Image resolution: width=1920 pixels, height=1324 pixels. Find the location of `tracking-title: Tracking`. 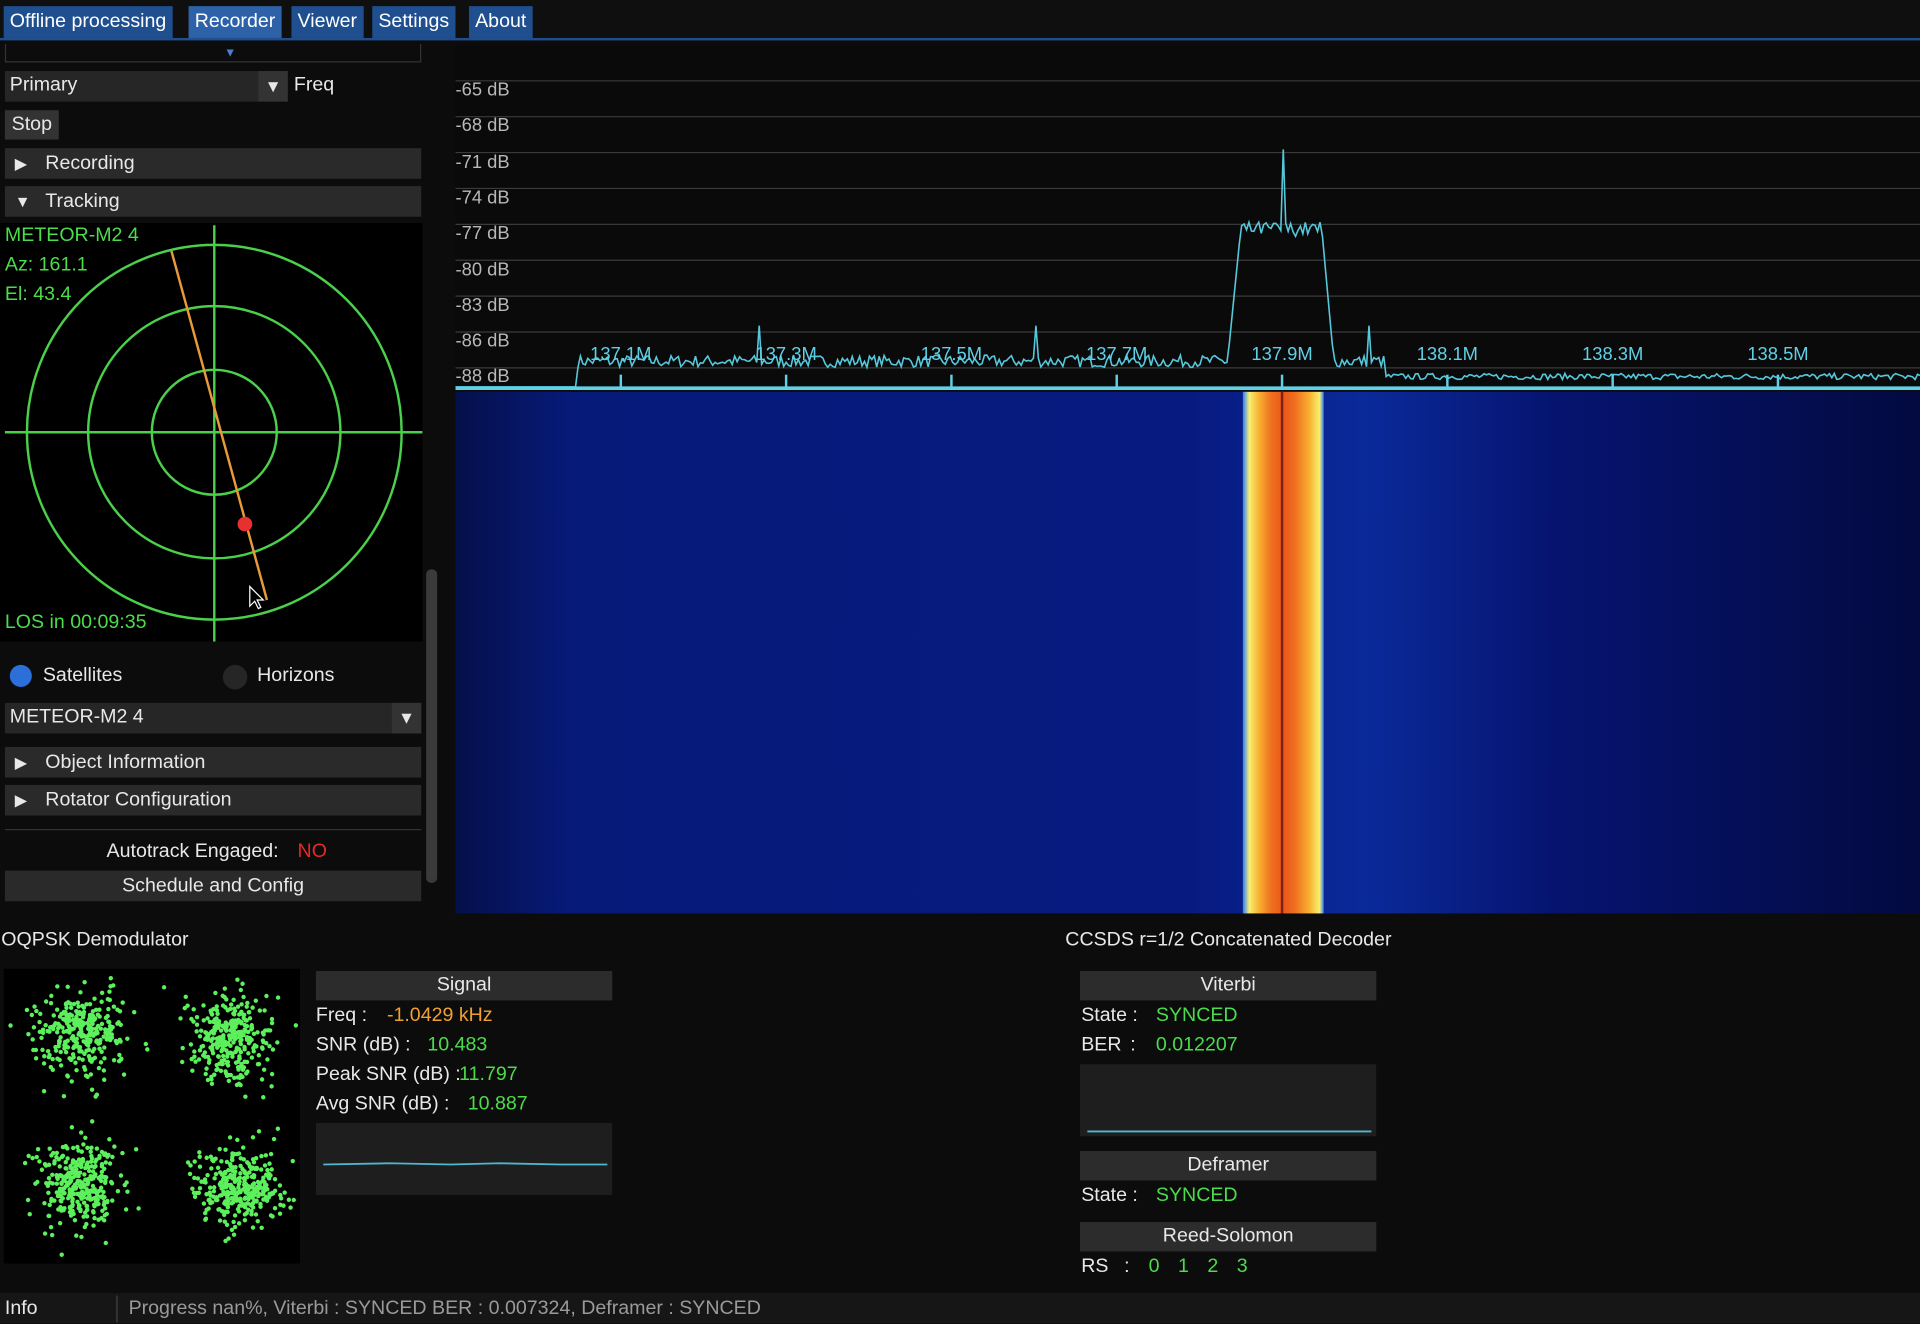

tracking-title: Tracking is located at coordinates (82, 201).